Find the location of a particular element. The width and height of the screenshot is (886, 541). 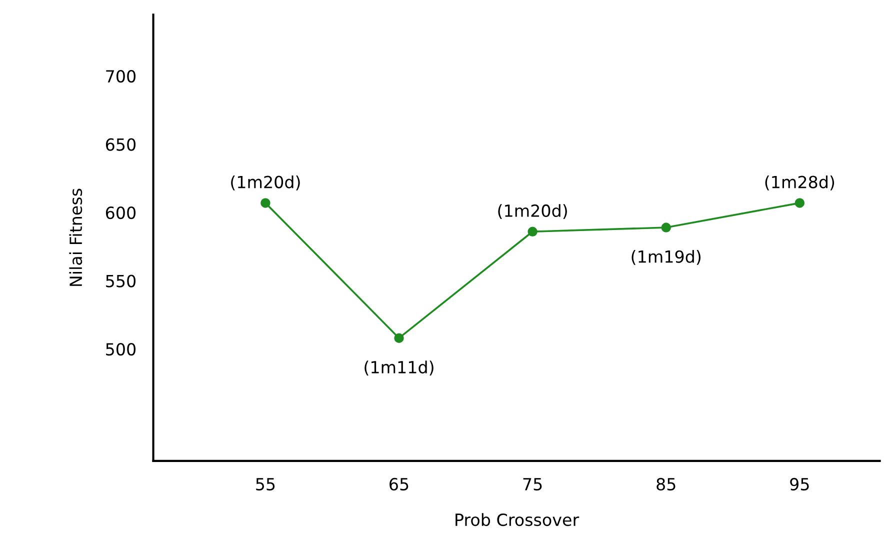

annotation: (1m28d) is located at coordinates (799, 182).